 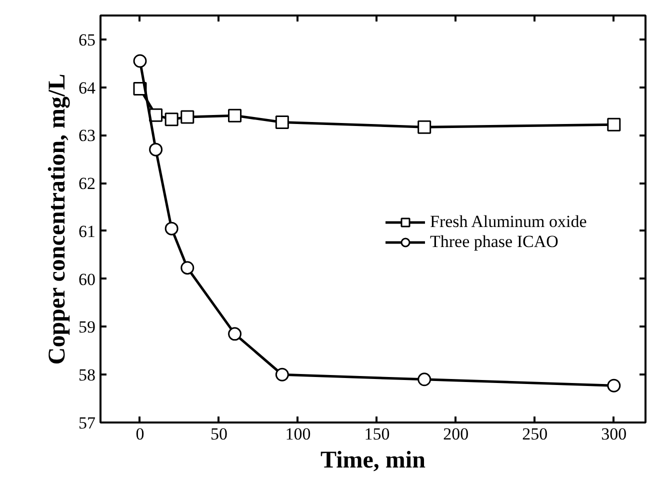 I want to click on y-tick-label: 60, so click(x=87, y=279).